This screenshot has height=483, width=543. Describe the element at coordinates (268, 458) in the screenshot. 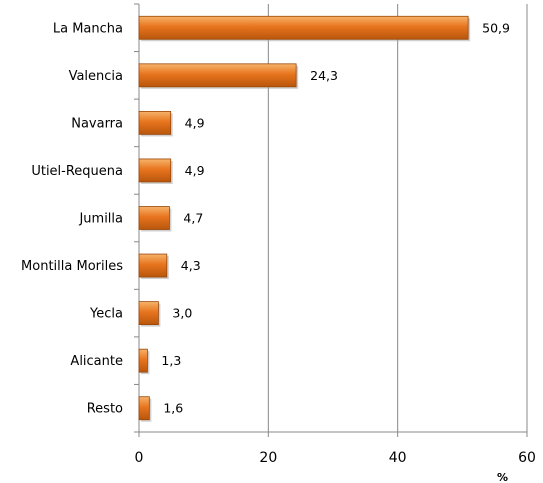

I see `x-tick-label-20: 20` at that location.